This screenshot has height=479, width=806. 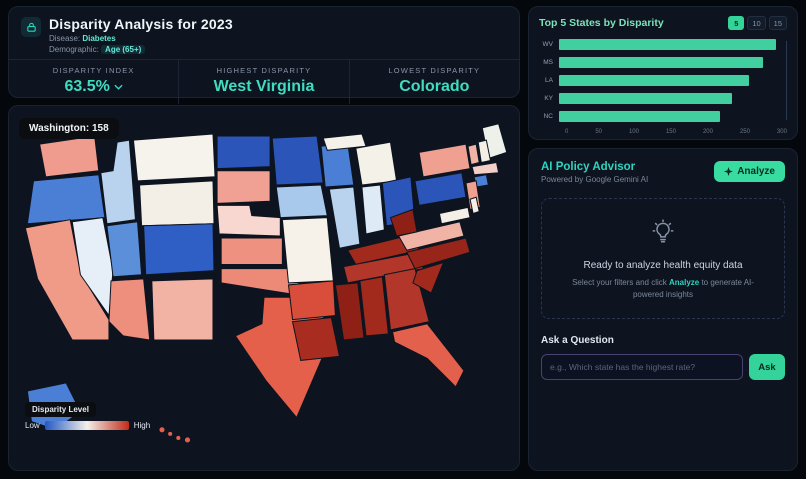 What do you see at coordinates (373, 209) in the screenshot?
I see `state-in` at bounding box center [373, 209].